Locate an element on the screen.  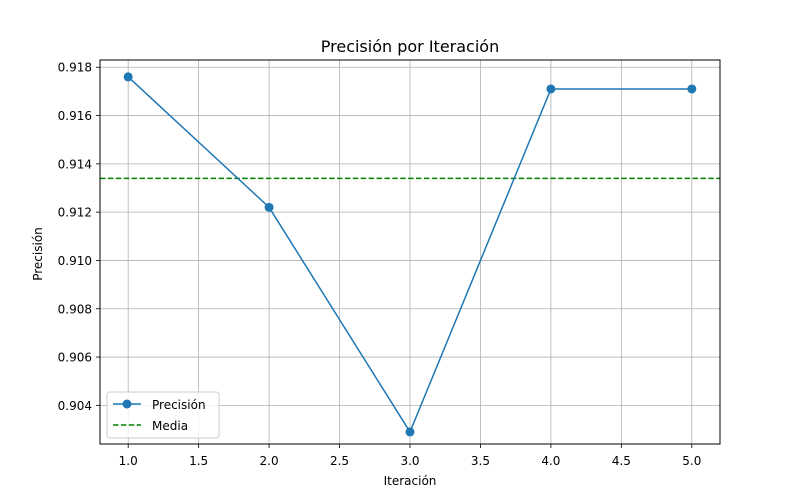
x-tick-label: 3.0 is located at coordinates (409, 461).